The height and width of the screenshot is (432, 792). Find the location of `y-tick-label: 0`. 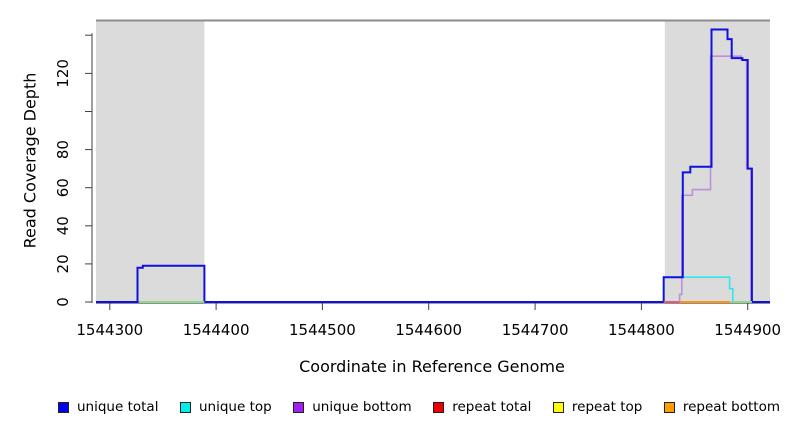

y-tick-label: 0 is located at coordinates (63, 302).